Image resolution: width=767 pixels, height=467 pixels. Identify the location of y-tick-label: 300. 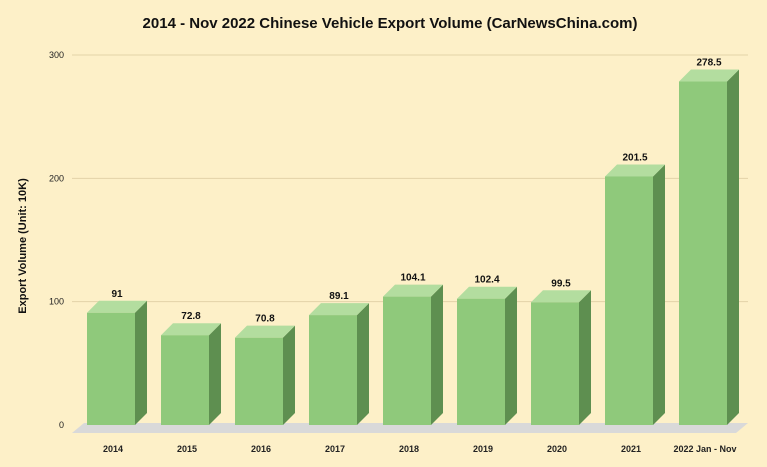
(56, 55).